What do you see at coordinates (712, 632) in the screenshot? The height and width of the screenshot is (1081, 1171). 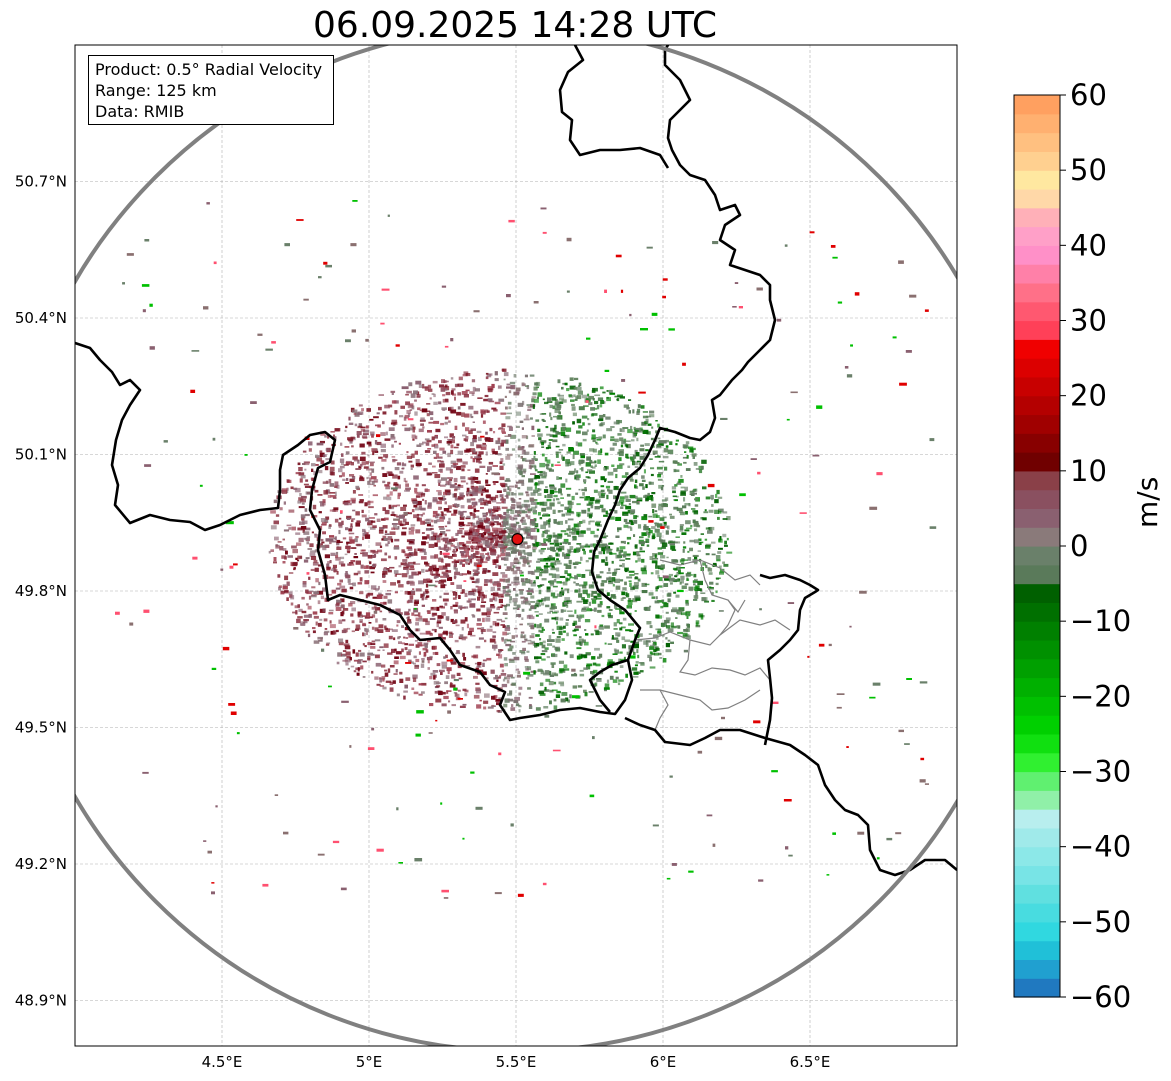 I see `admin-boundary` at bounding box center [712, 632].